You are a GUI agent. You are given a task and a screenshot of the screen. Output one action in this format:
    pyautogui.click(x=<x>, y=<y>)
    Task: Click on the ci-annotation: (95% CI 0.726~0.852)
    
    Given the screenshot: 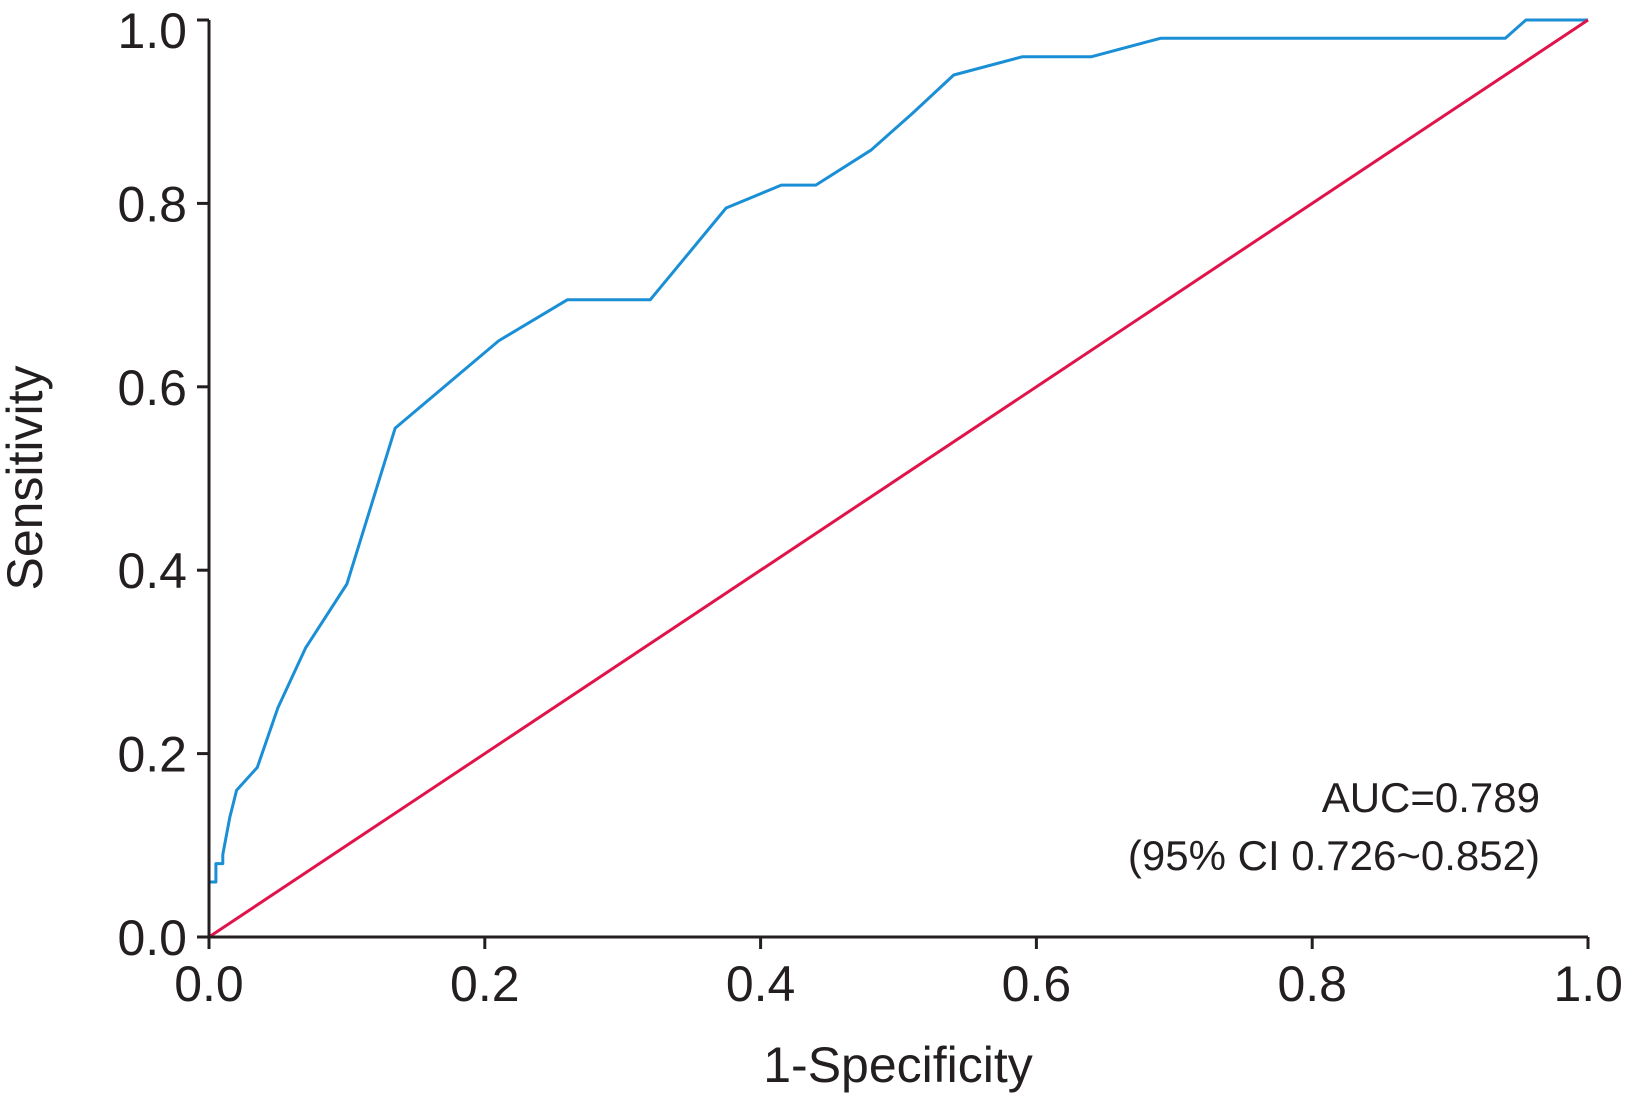 What is the action you would take?
    pyautogui.click(x=1334, y=855)
    